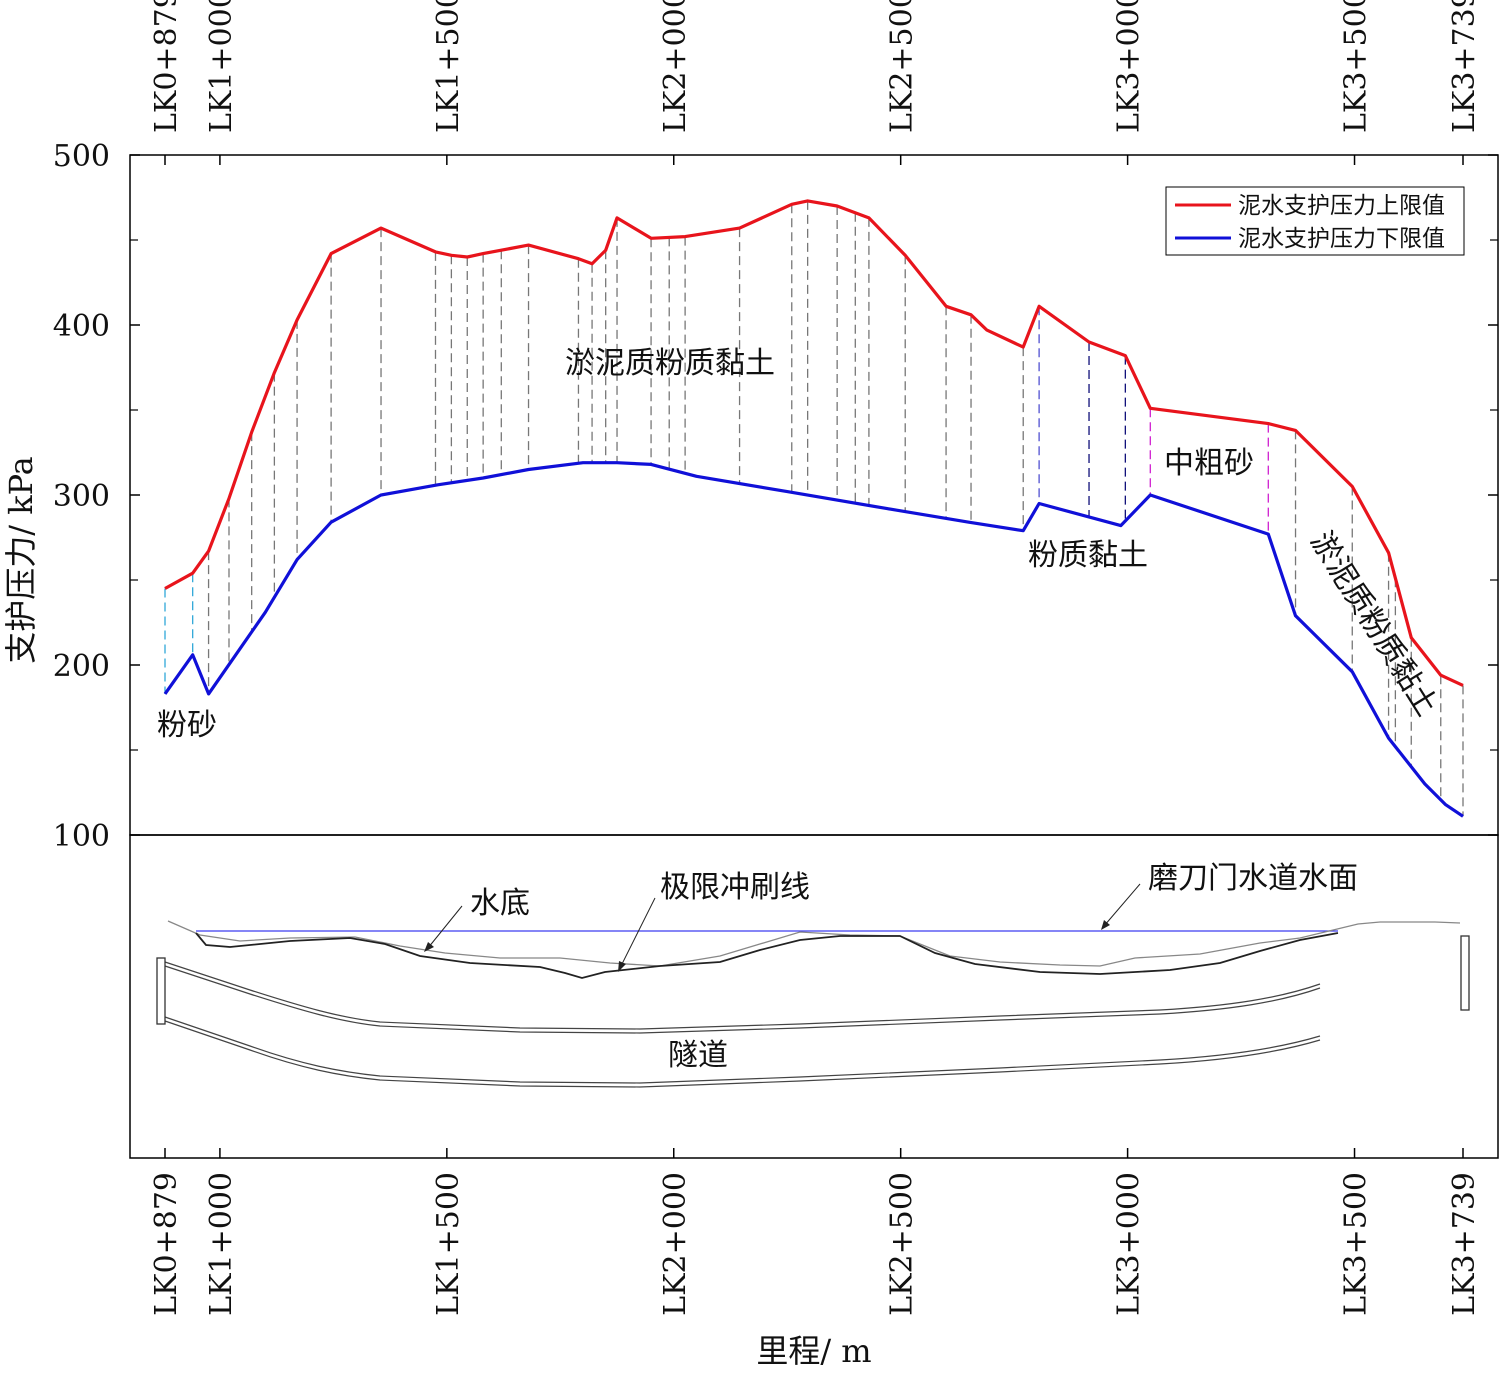  I want to click on x-top-tick-label-2000: LK2+000, so click(675, 66).